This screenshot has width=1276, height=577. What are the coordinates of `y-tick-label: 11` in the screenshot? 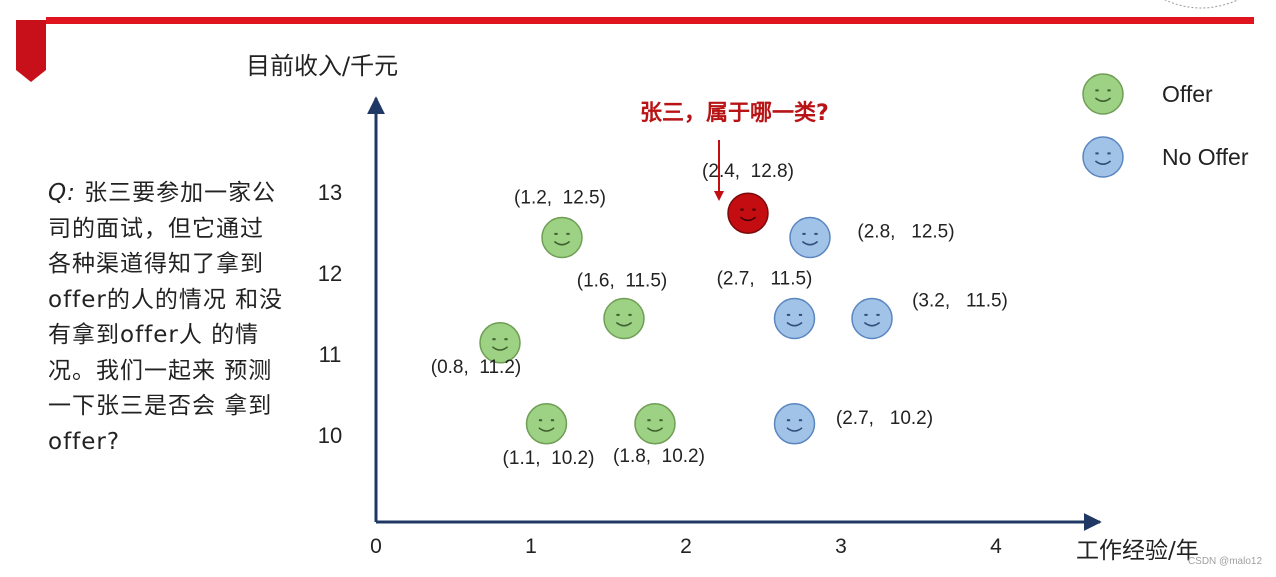 It's located at (330, 354).